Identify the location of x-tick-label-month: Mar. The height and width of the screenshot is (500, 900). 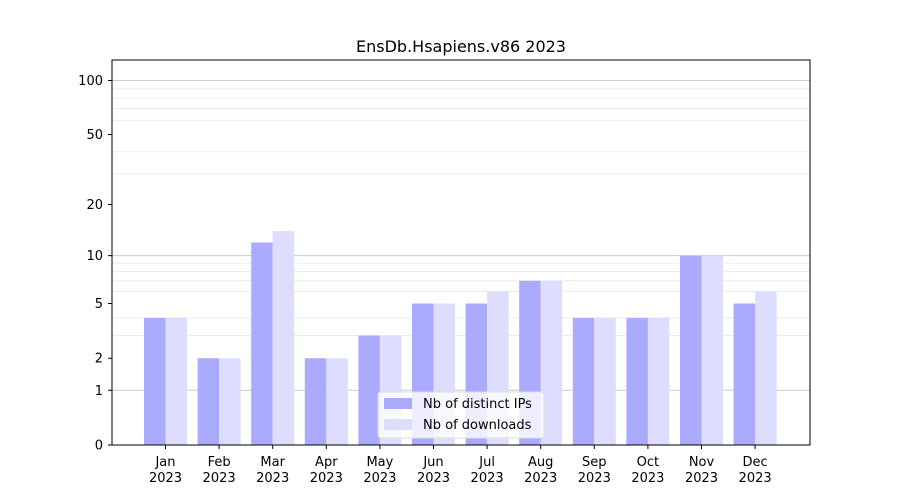
(272, 462).